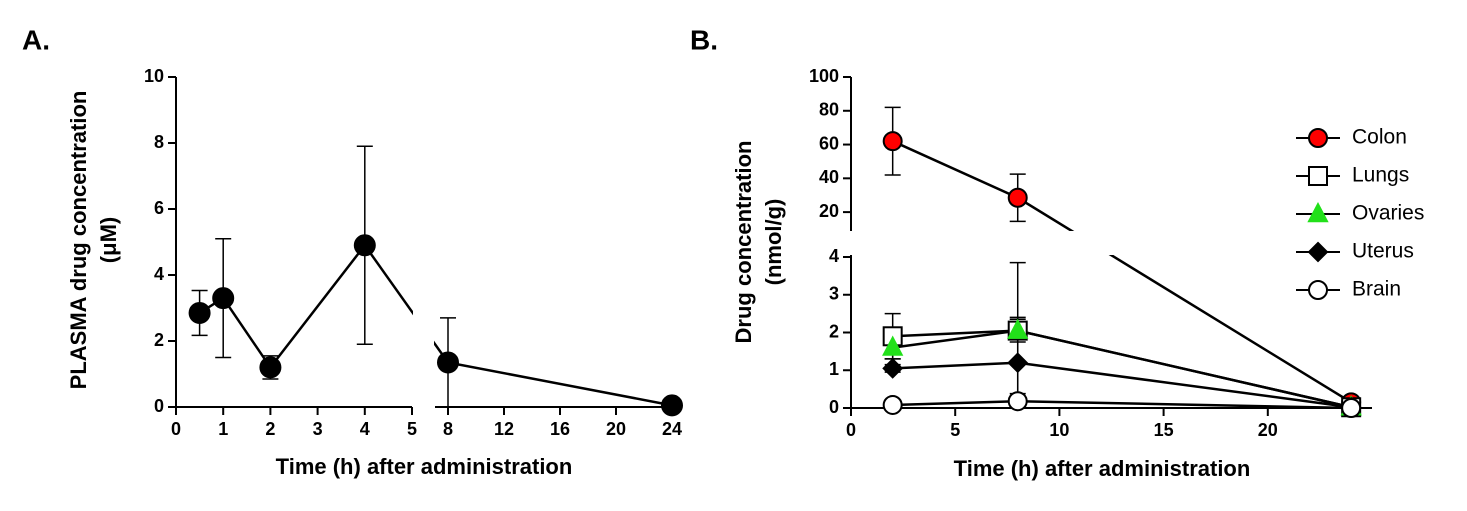 The image size is (1467, 511). I want to click on x-tick-label: 2, so click(270, 429).